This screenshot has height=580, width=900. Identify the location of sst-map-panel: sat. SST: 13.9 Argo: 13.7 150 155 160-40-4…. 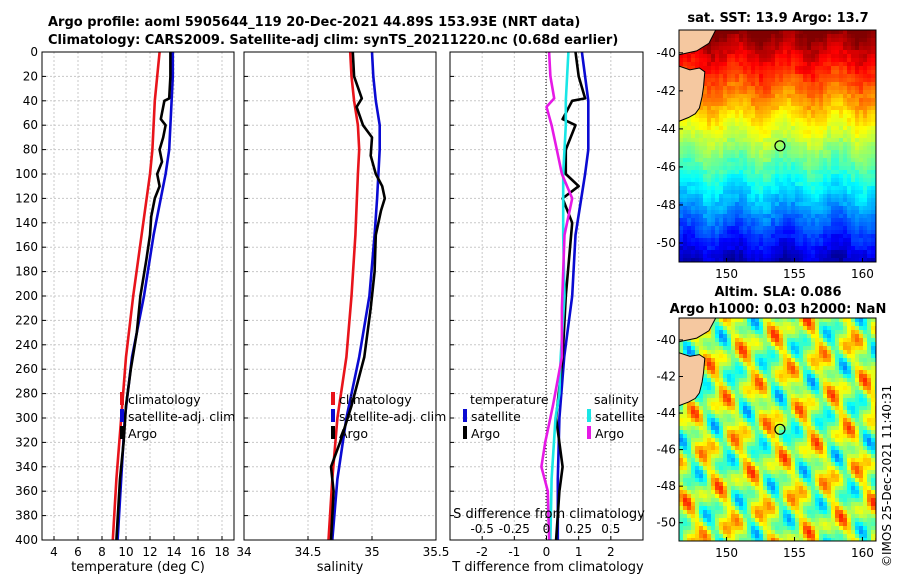
(766, 146).